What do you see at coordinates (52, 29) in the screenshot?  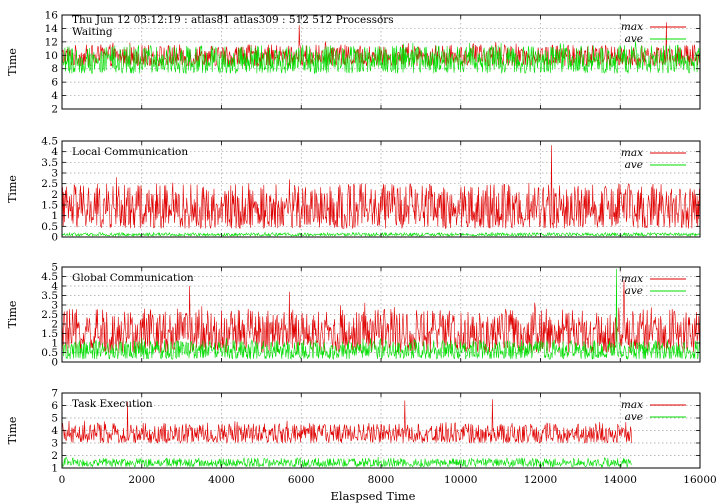 I see `y-tick-label: 14` at bounding box center [52, 29].